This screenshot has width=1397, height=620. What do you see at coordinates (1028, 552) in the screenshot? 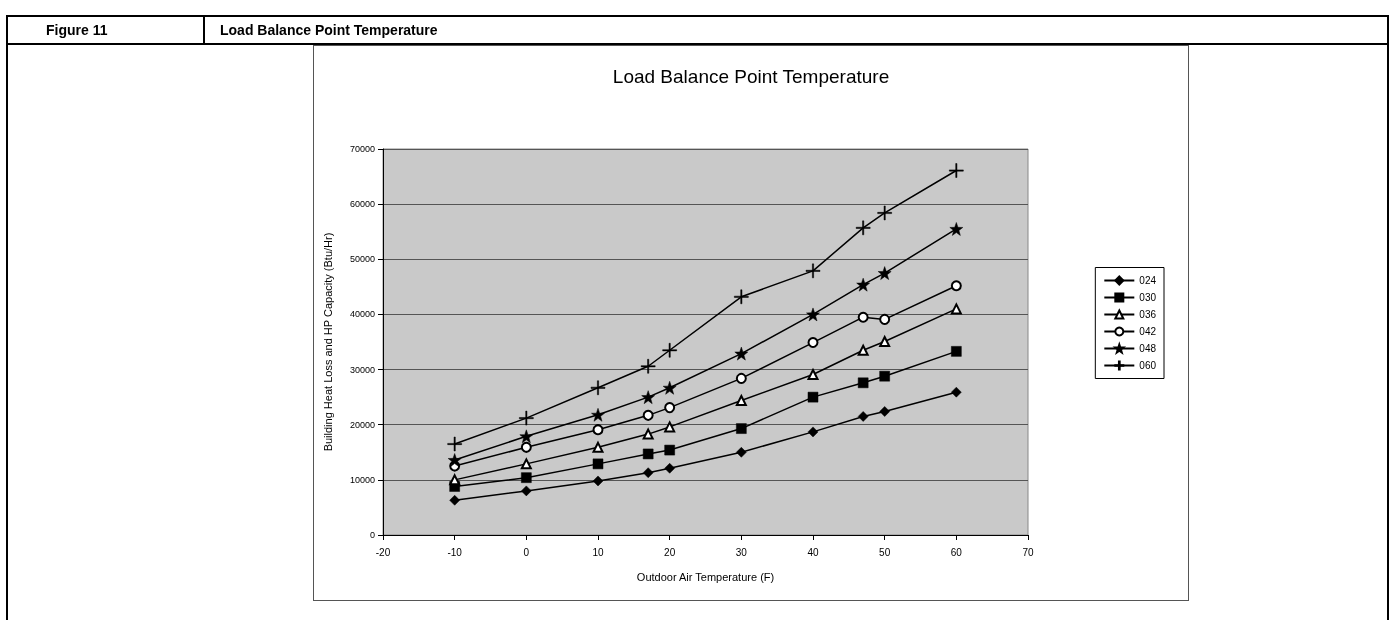
I see `x-tick-label: 70` at bounding box center [1028, 552].